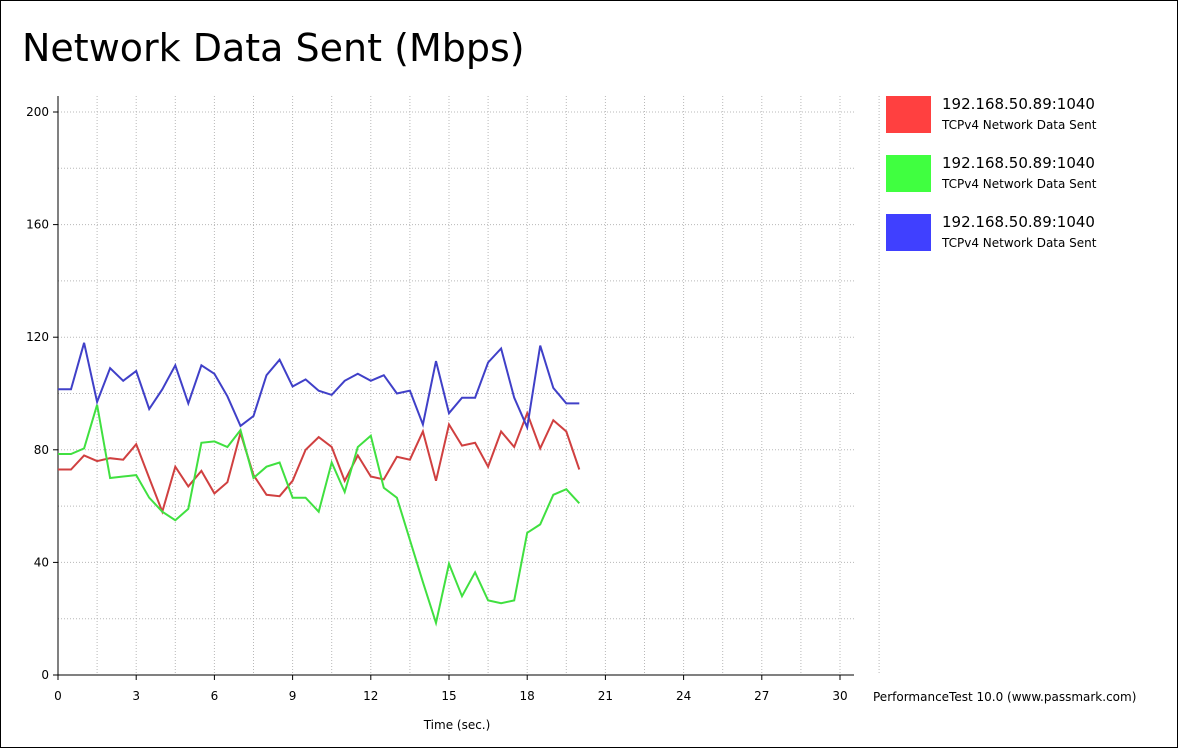  I want to click on x-tick-label: 21, so click(605, 696).